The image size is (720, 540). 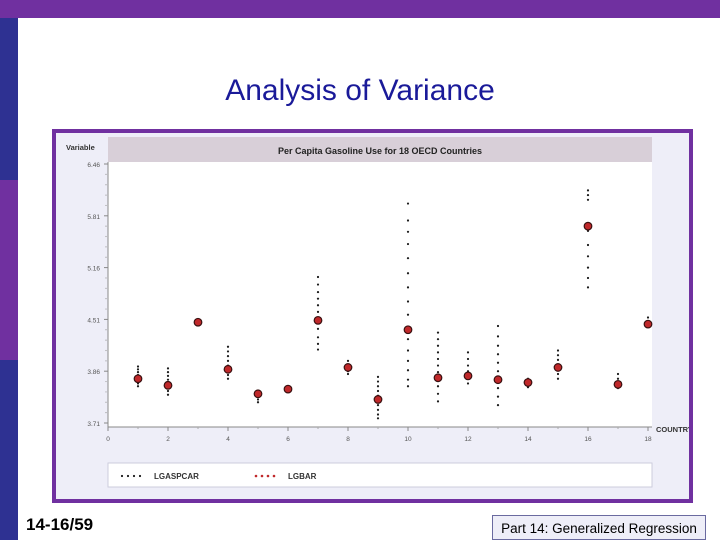 I want to click on legend-box, so click(x=380, y=475).